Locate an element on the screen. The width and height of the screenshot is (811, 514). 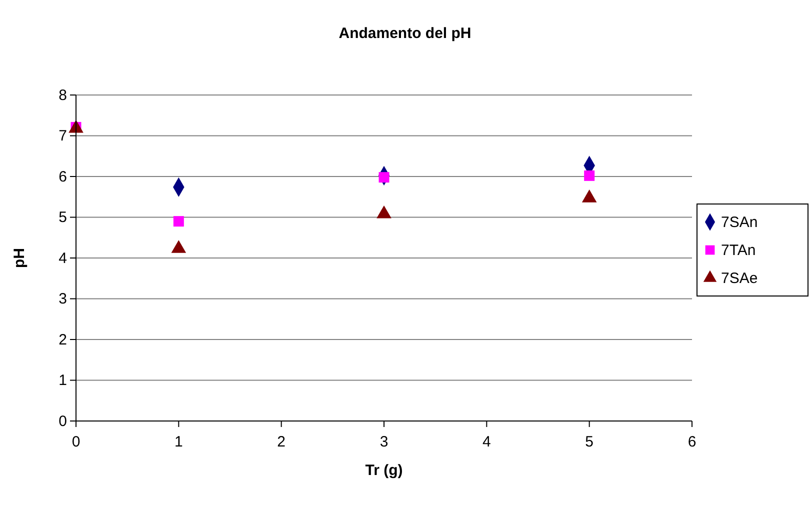
y-tick-label: 5 is located at coordinates (62, 217).